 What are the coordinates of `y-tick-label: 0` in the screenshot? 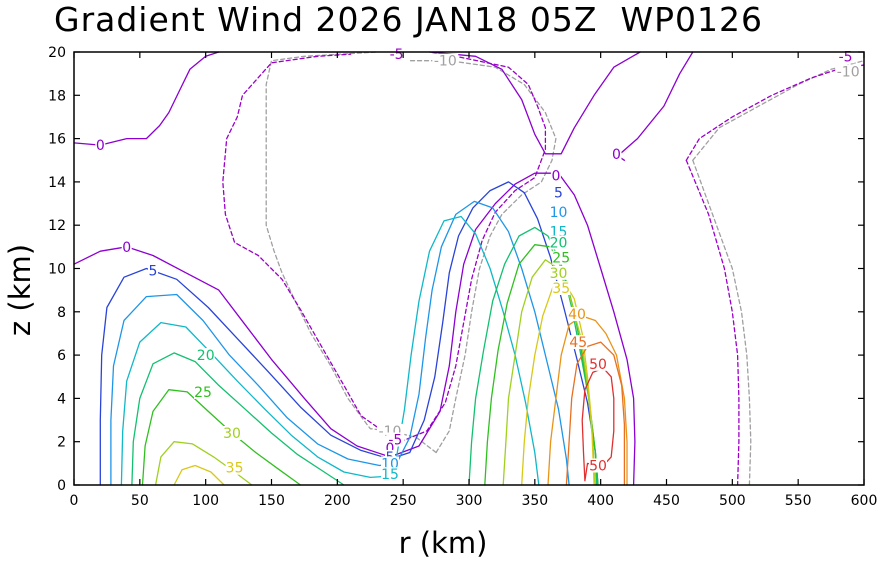 It's located at (61, 486).